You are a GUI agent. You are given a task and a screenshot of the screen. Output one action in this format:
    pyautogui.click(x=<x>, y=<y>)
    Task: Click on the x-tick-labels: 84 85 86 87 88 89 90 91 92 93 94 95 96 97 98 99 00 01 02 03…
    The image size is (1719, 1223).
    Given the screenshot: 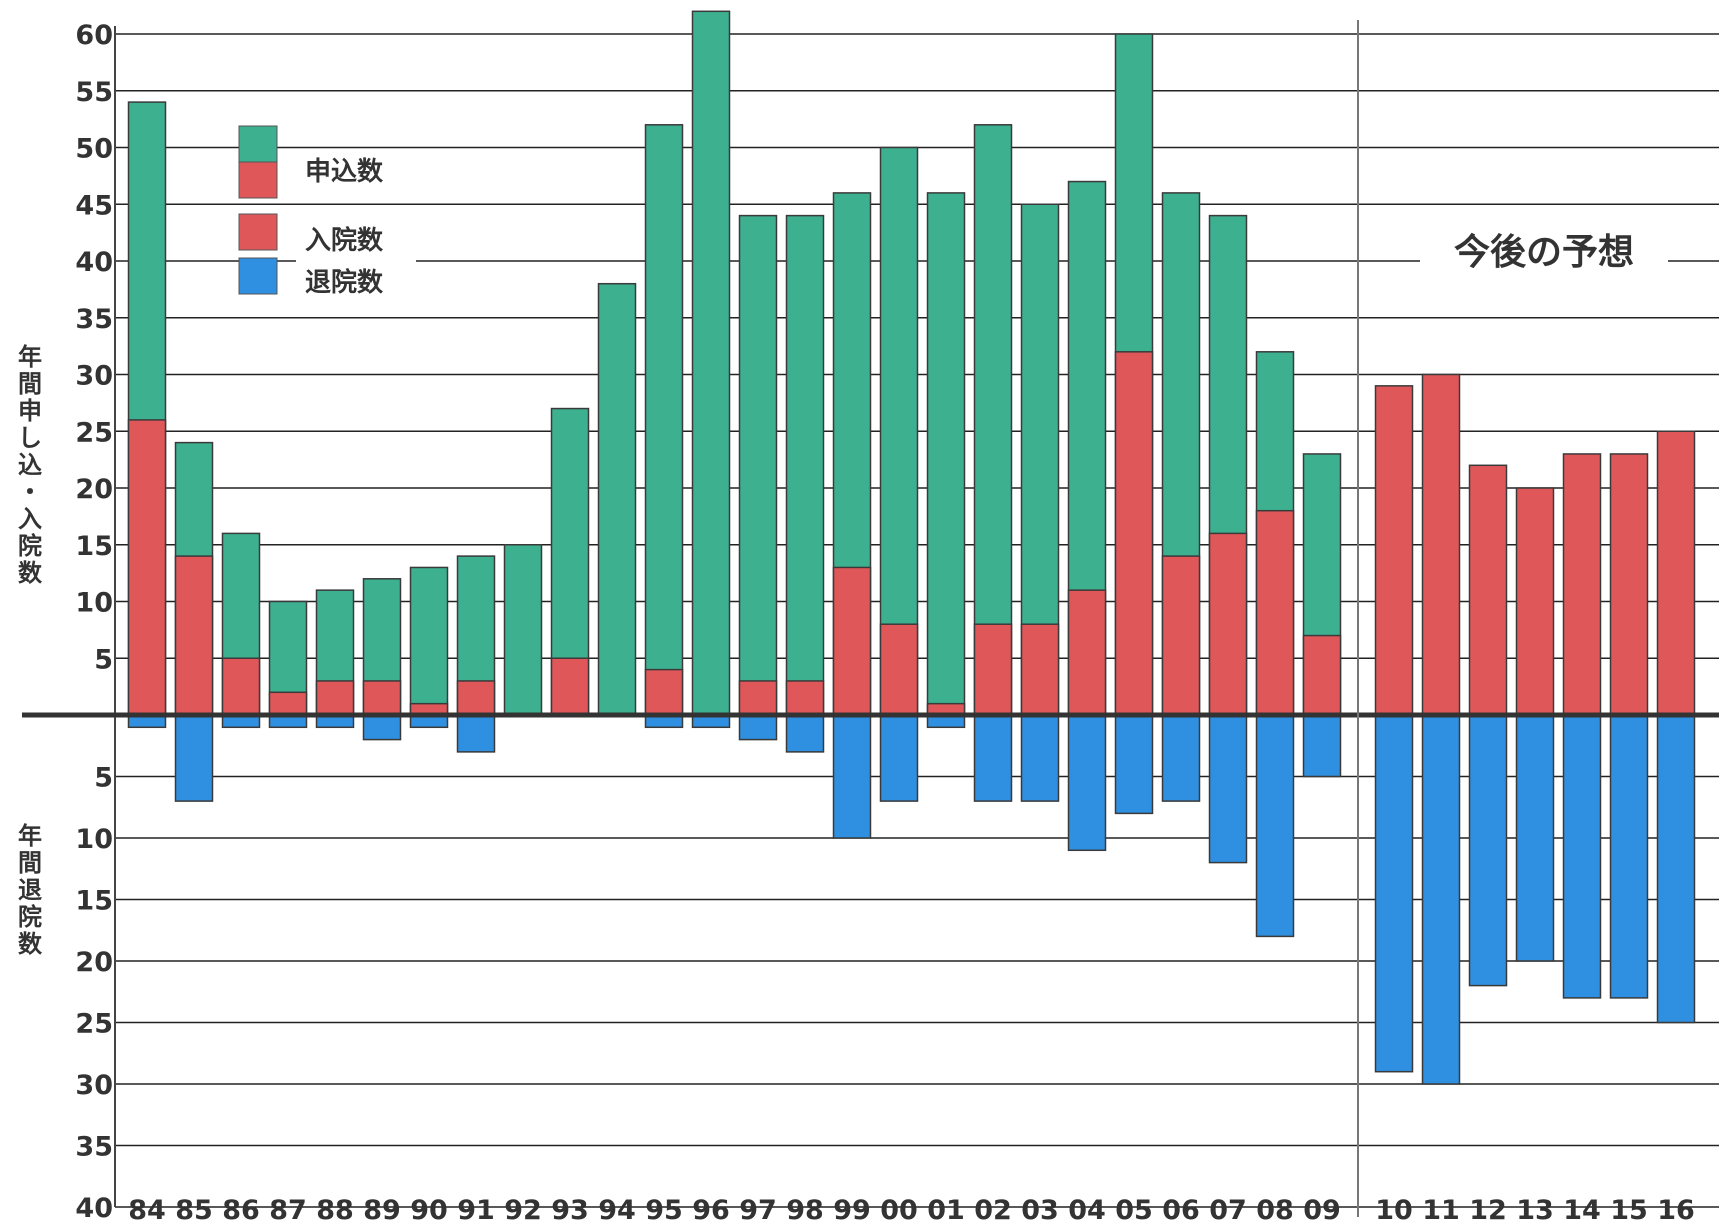 What is the action you would take?
    pyautogui.click(x=911, y=1209)
    